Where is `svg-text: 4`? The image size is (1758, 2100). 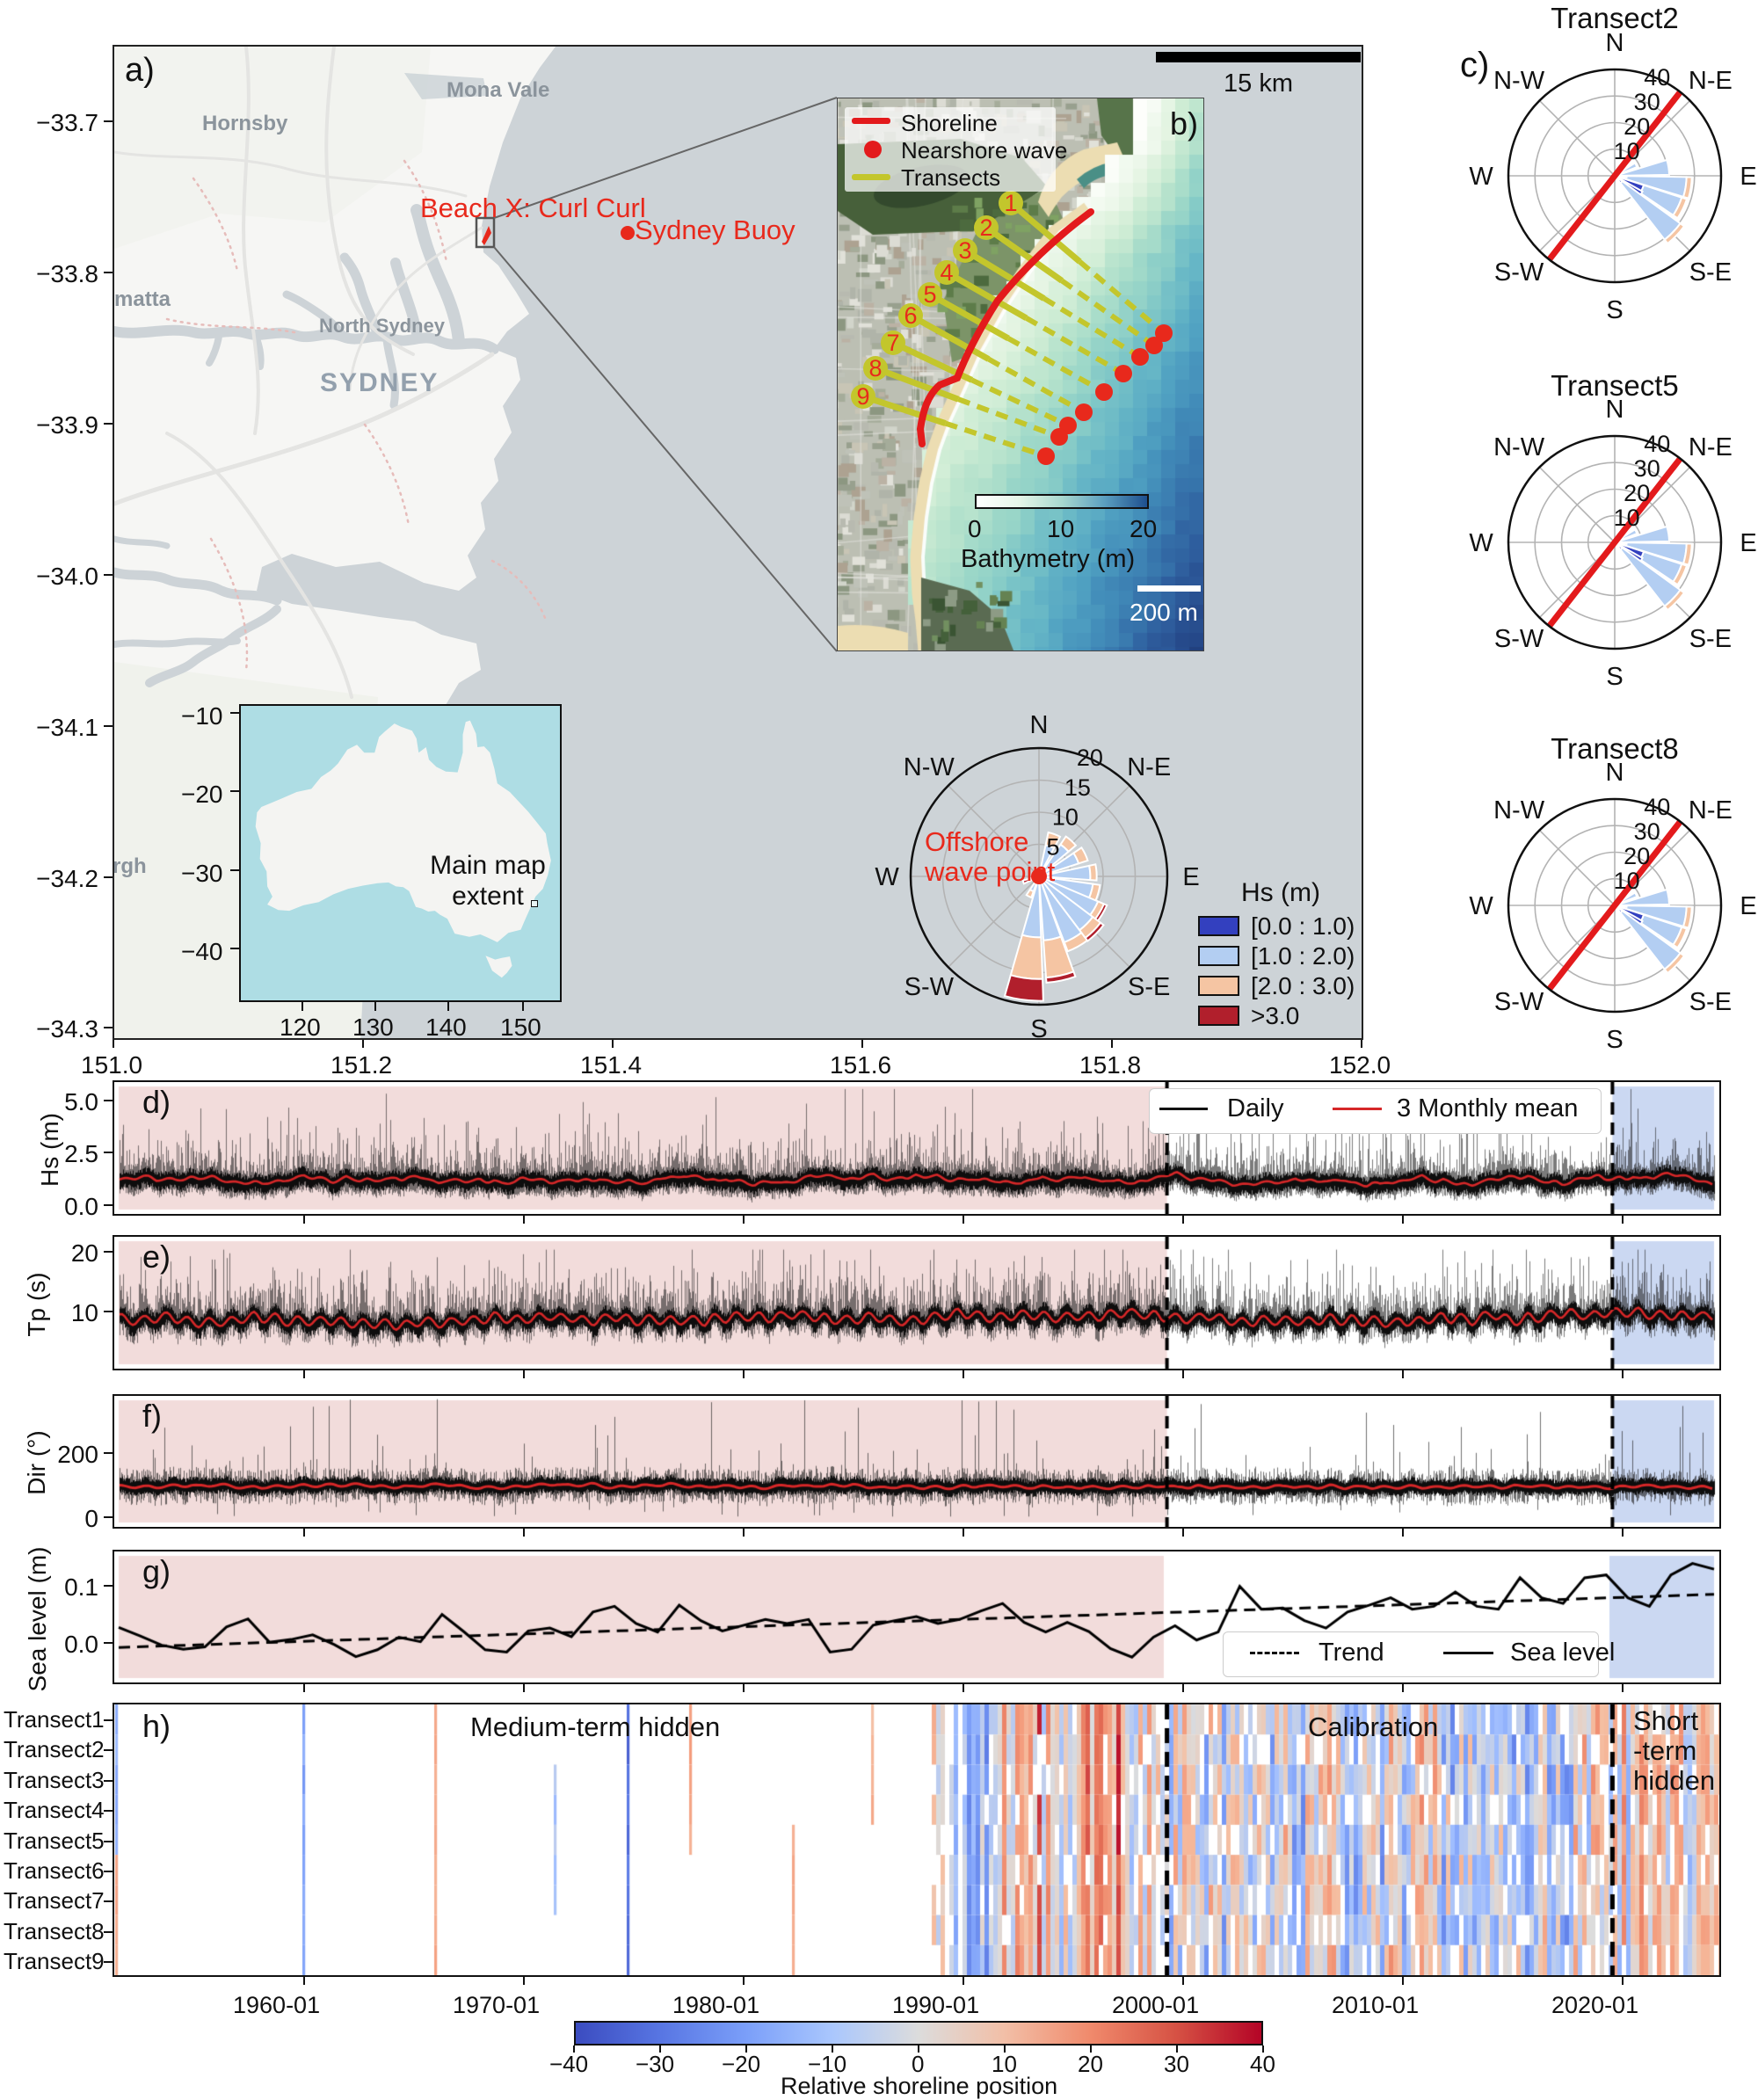
svg-text: 4 is located at coordinates (946, 272).